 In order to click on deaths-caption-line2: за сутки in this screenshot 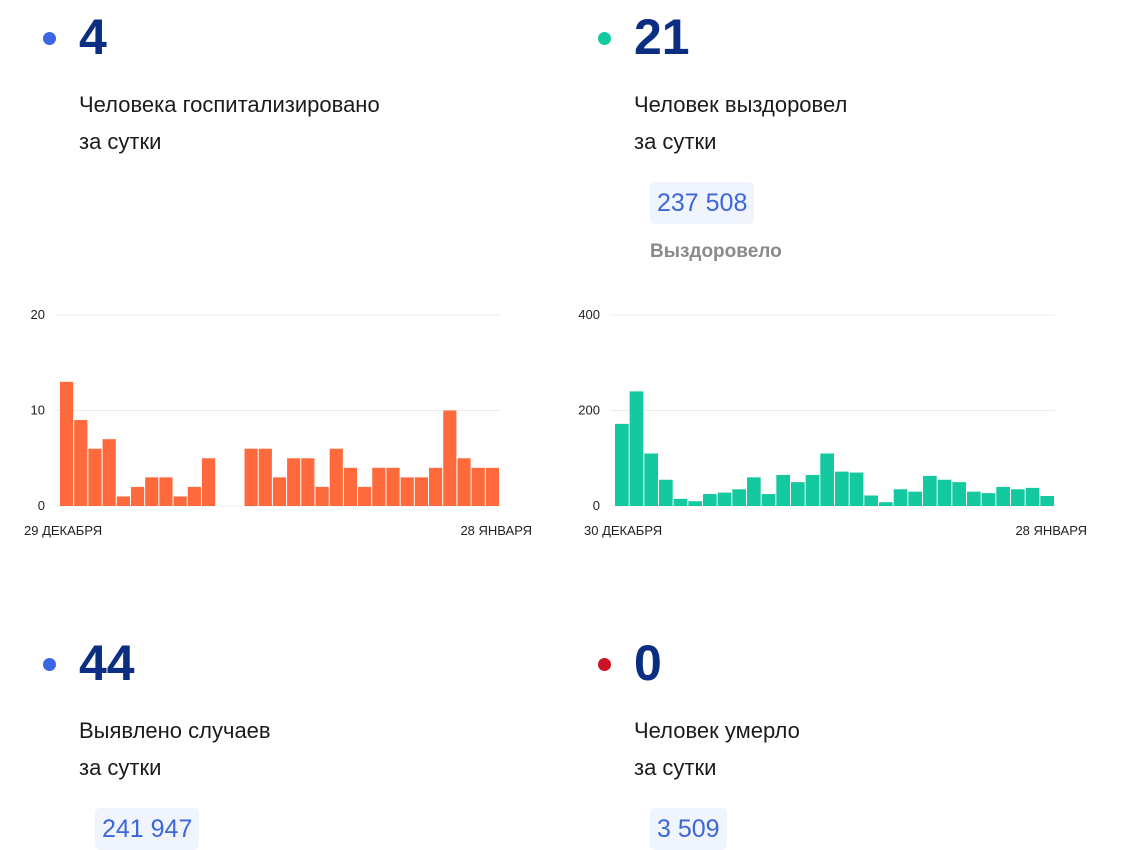, I will do `click(675, 767)`.